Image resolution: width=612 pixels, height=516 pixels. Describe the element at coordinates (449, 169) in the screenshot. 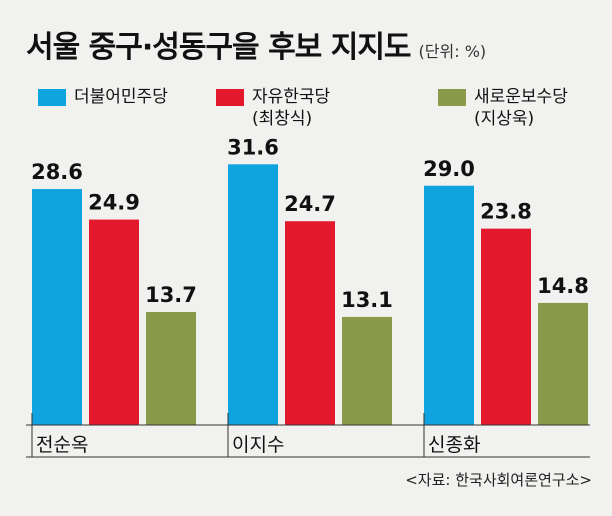

I see `value-label-democratic-3: 29.0` at that location.